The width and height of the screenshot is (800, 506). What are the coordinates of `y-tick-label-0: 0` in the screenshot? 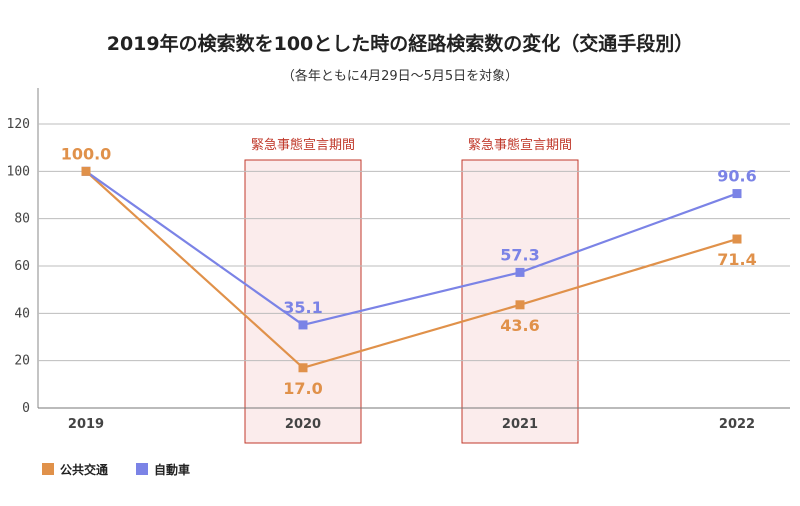 It's located at (26, 408).